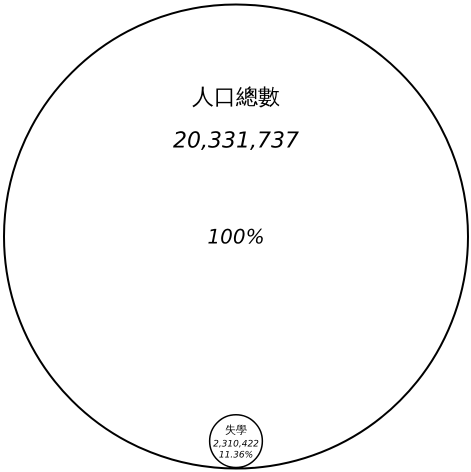 The width and height of the screenshot is (471, 472). Describe the element at coordinates (236, 141) in the screenshot. I see `data-label: 20,331,737` at that location.